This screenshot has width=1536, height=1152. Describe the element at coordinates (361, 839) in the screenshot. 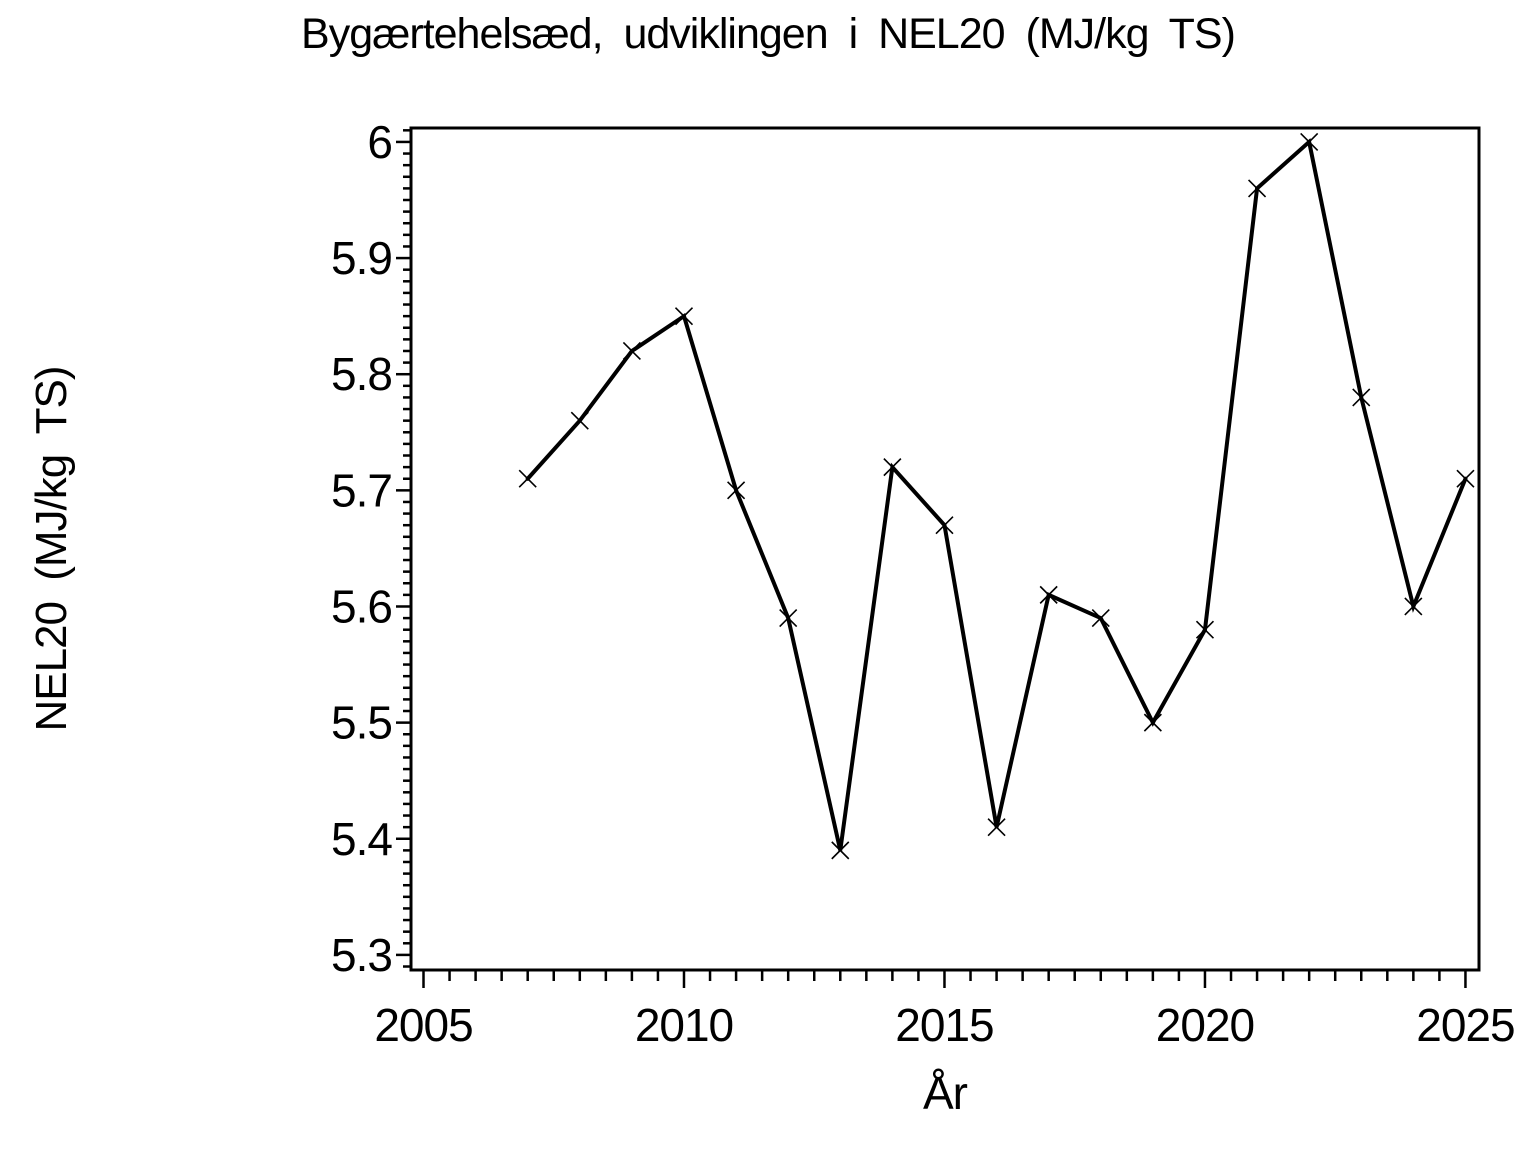

I see `y-tick-label: 5.4` at that location.